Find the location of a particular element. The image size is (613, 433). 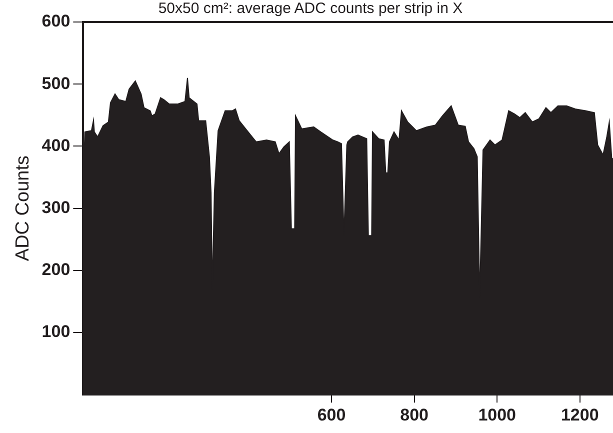

y-tick-label: 100 is located at coordinates (56, 332).